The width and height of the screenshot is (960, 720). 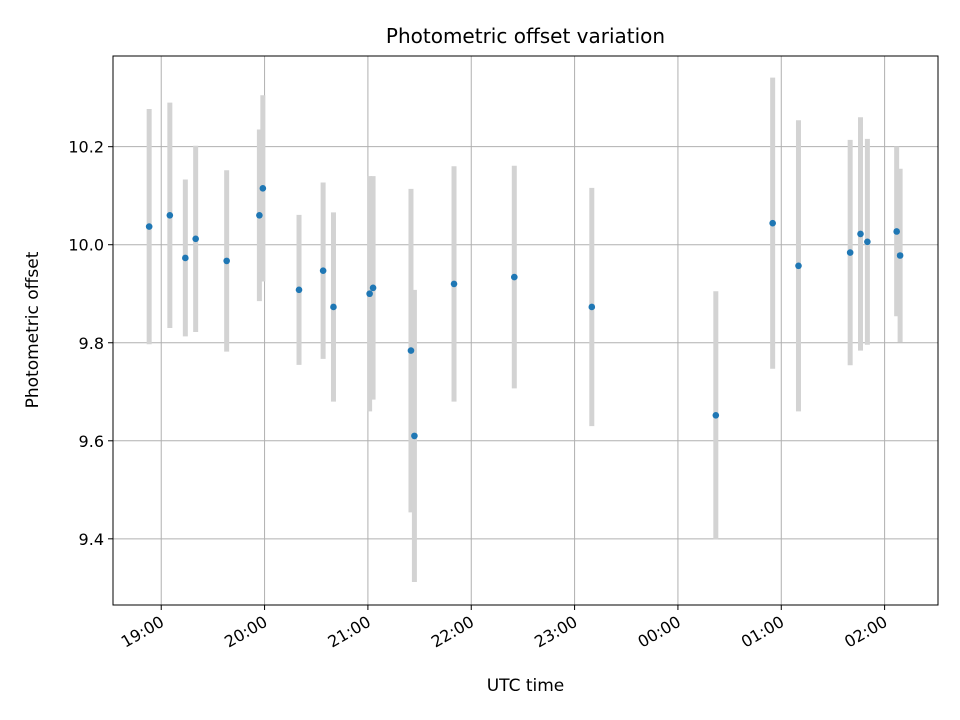 I want to click on y-tick-label: 9.6, so click(x=91, y=441).